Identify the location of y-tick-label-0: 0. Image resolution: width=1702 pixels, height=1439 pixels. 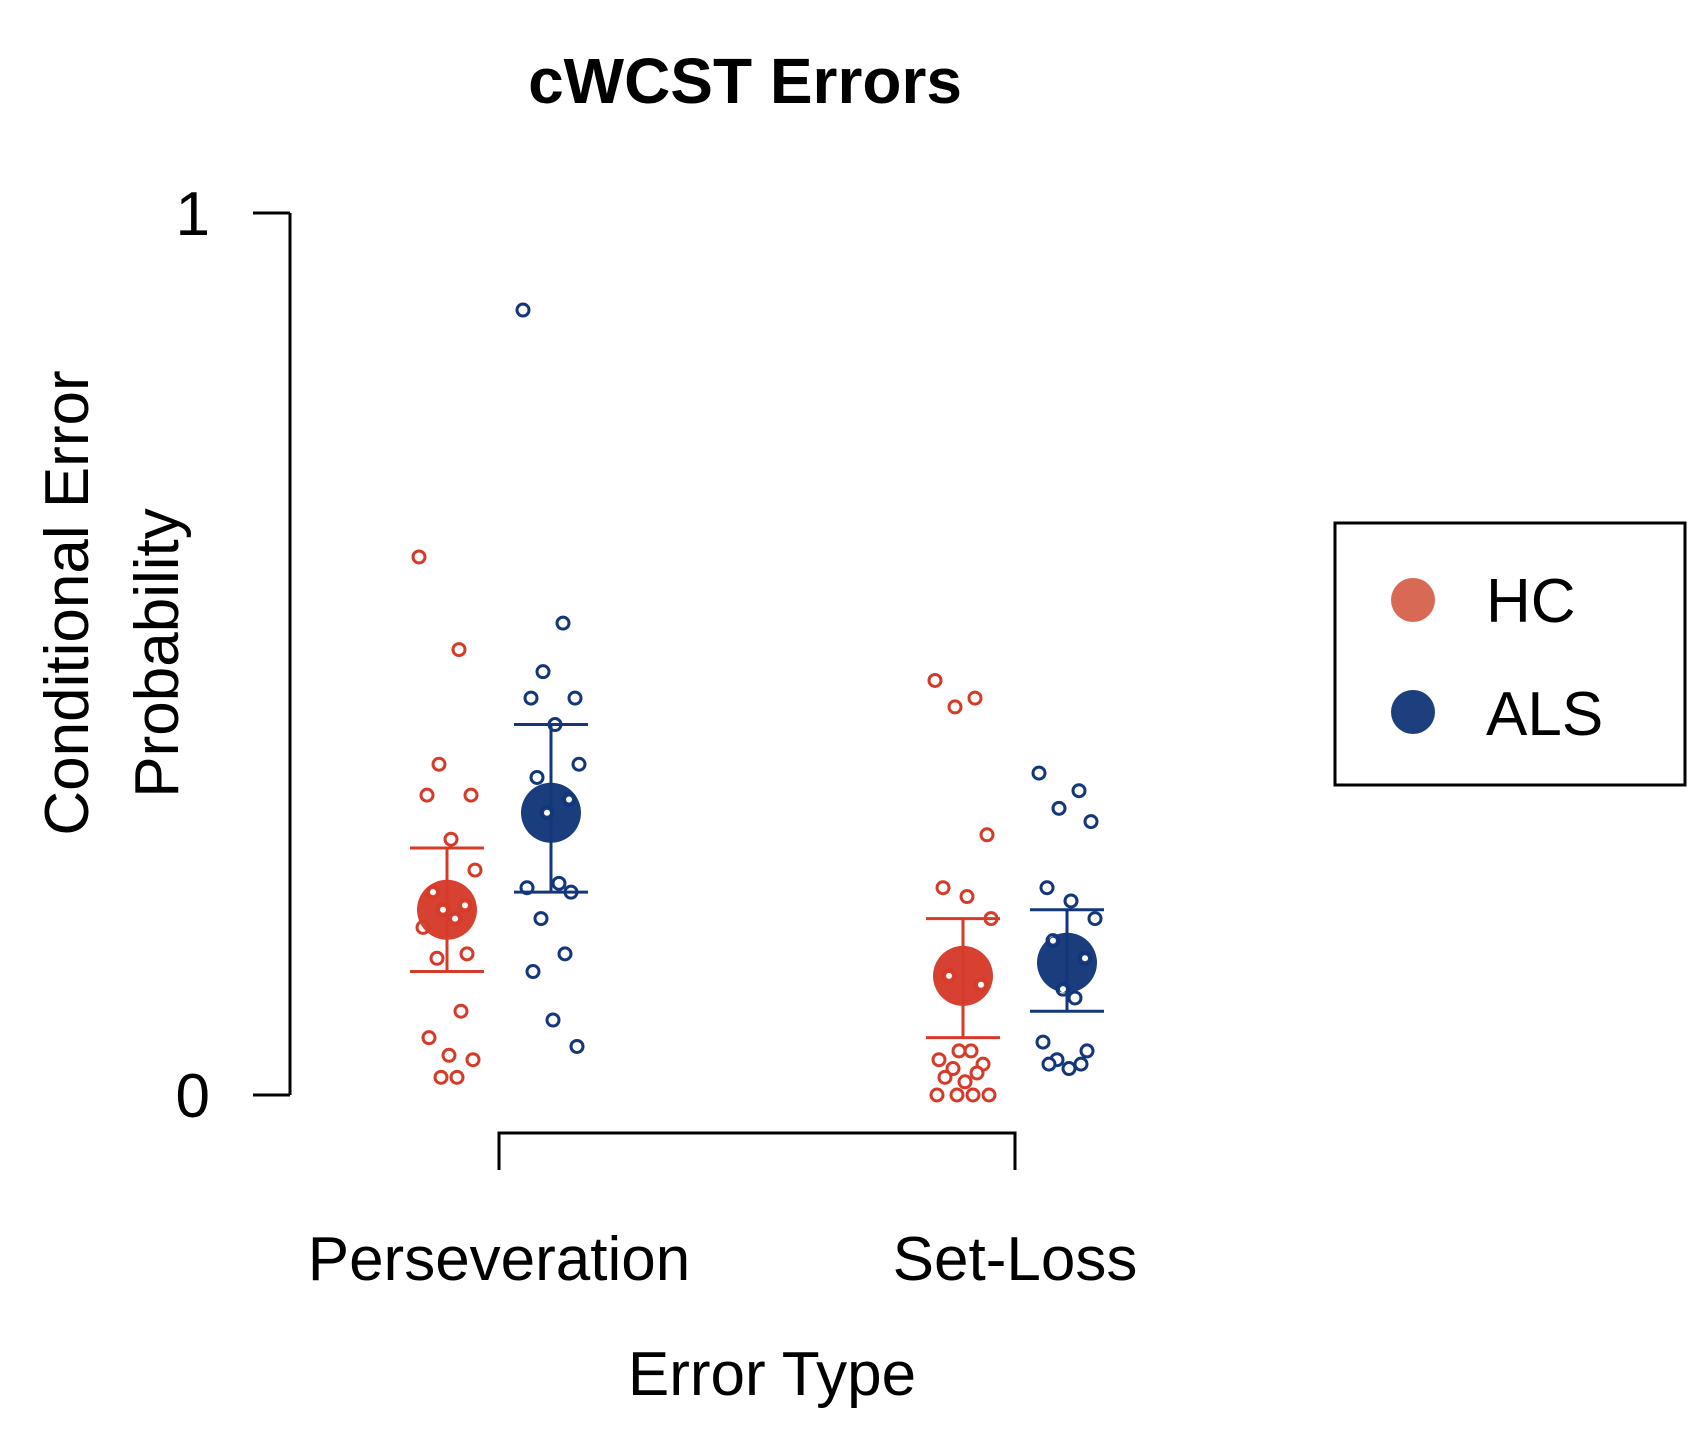
(193, 1096).